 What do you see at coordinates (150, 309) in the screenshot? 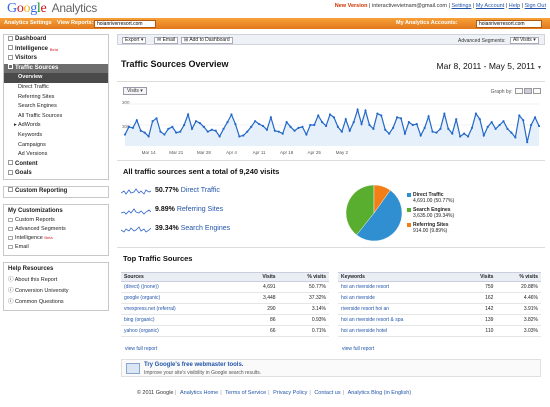
I see `source-link-text: vnexpress.net (referral)` at bounding box center [150, 309].